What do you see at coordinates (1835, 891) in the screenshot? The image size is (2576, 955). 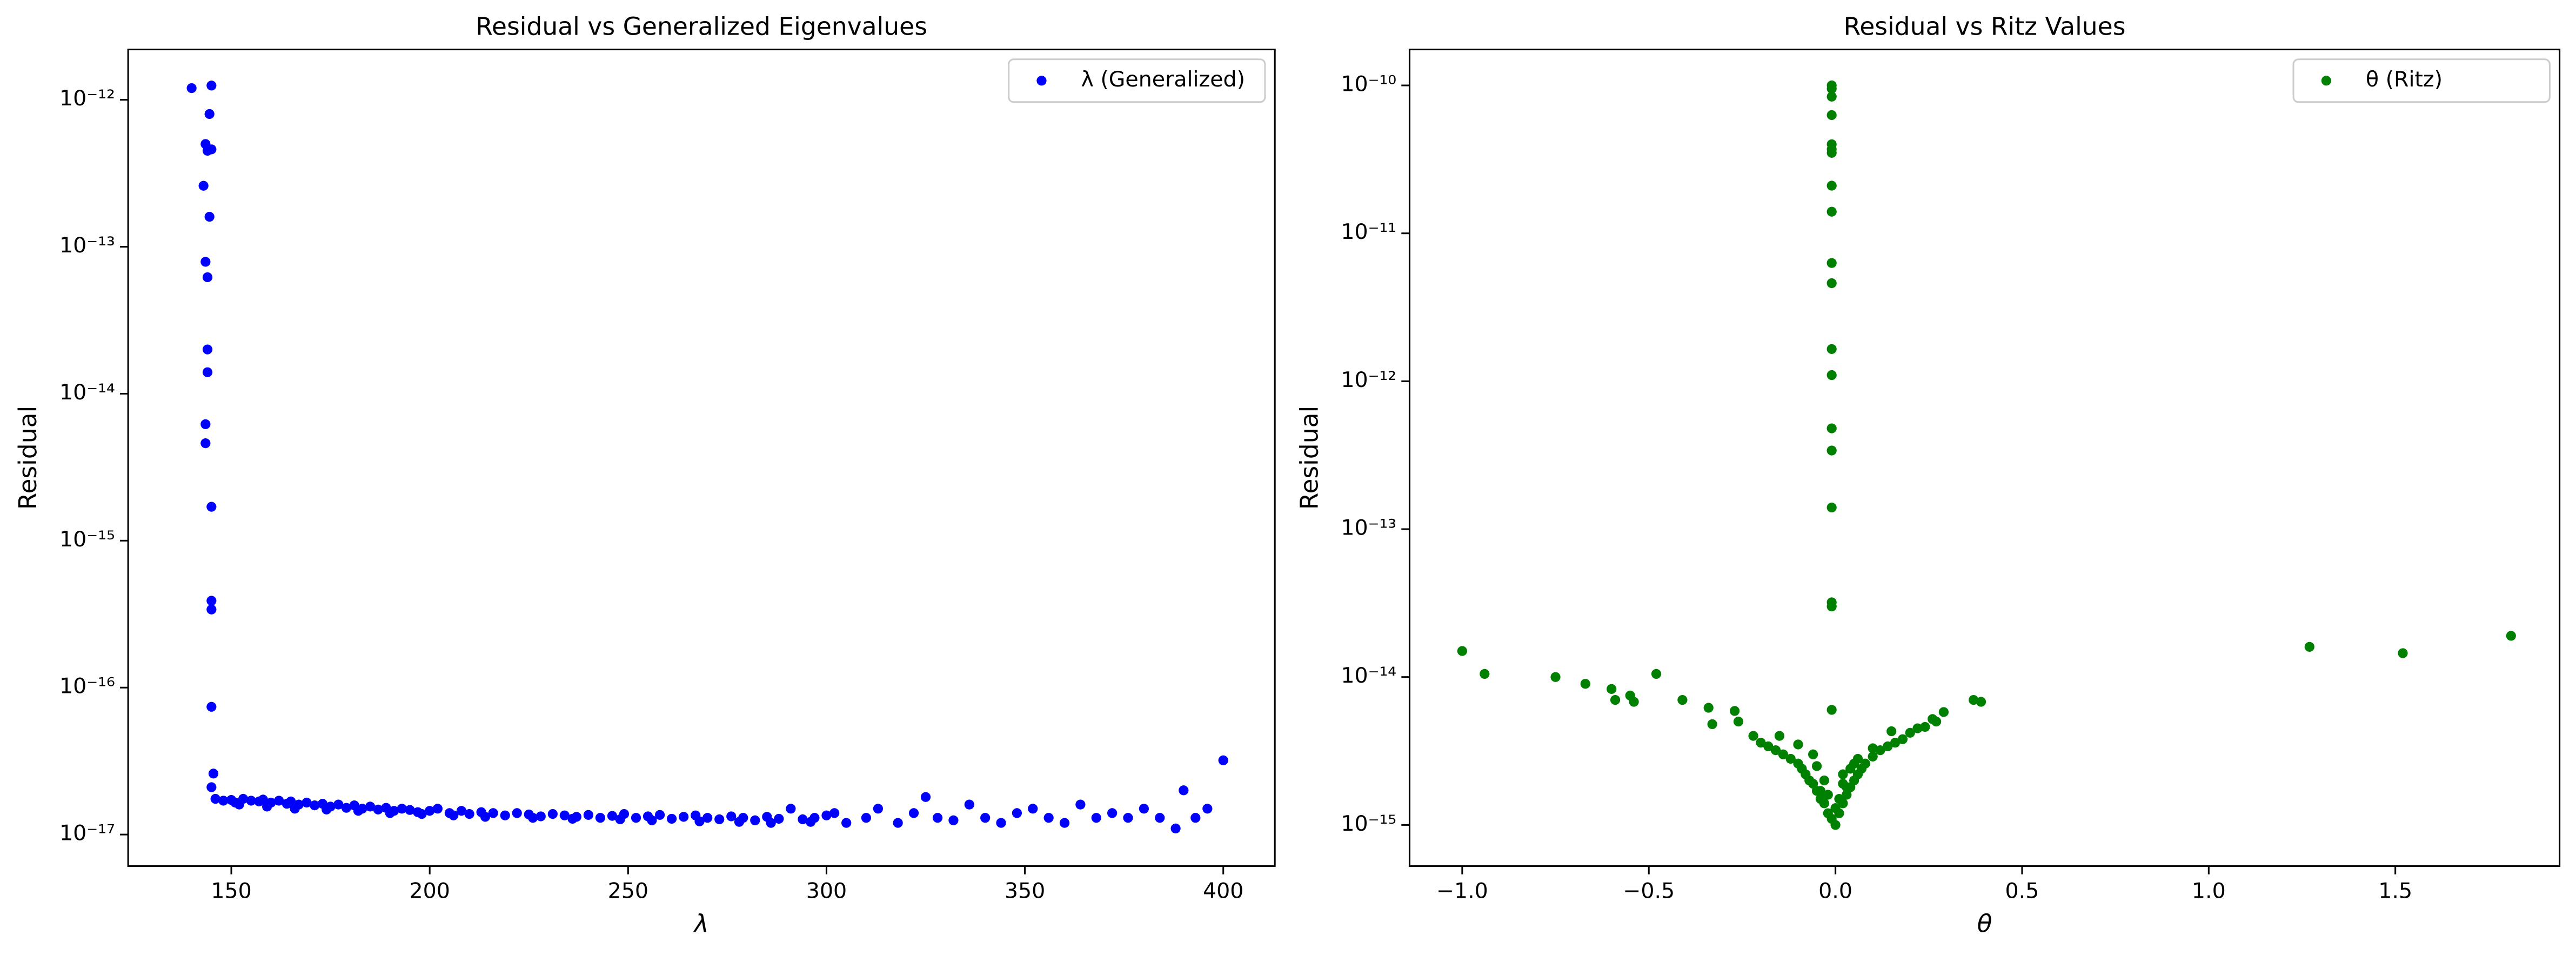 I see `x-tick-label: 0.0` at bounding box center [1835, 891].